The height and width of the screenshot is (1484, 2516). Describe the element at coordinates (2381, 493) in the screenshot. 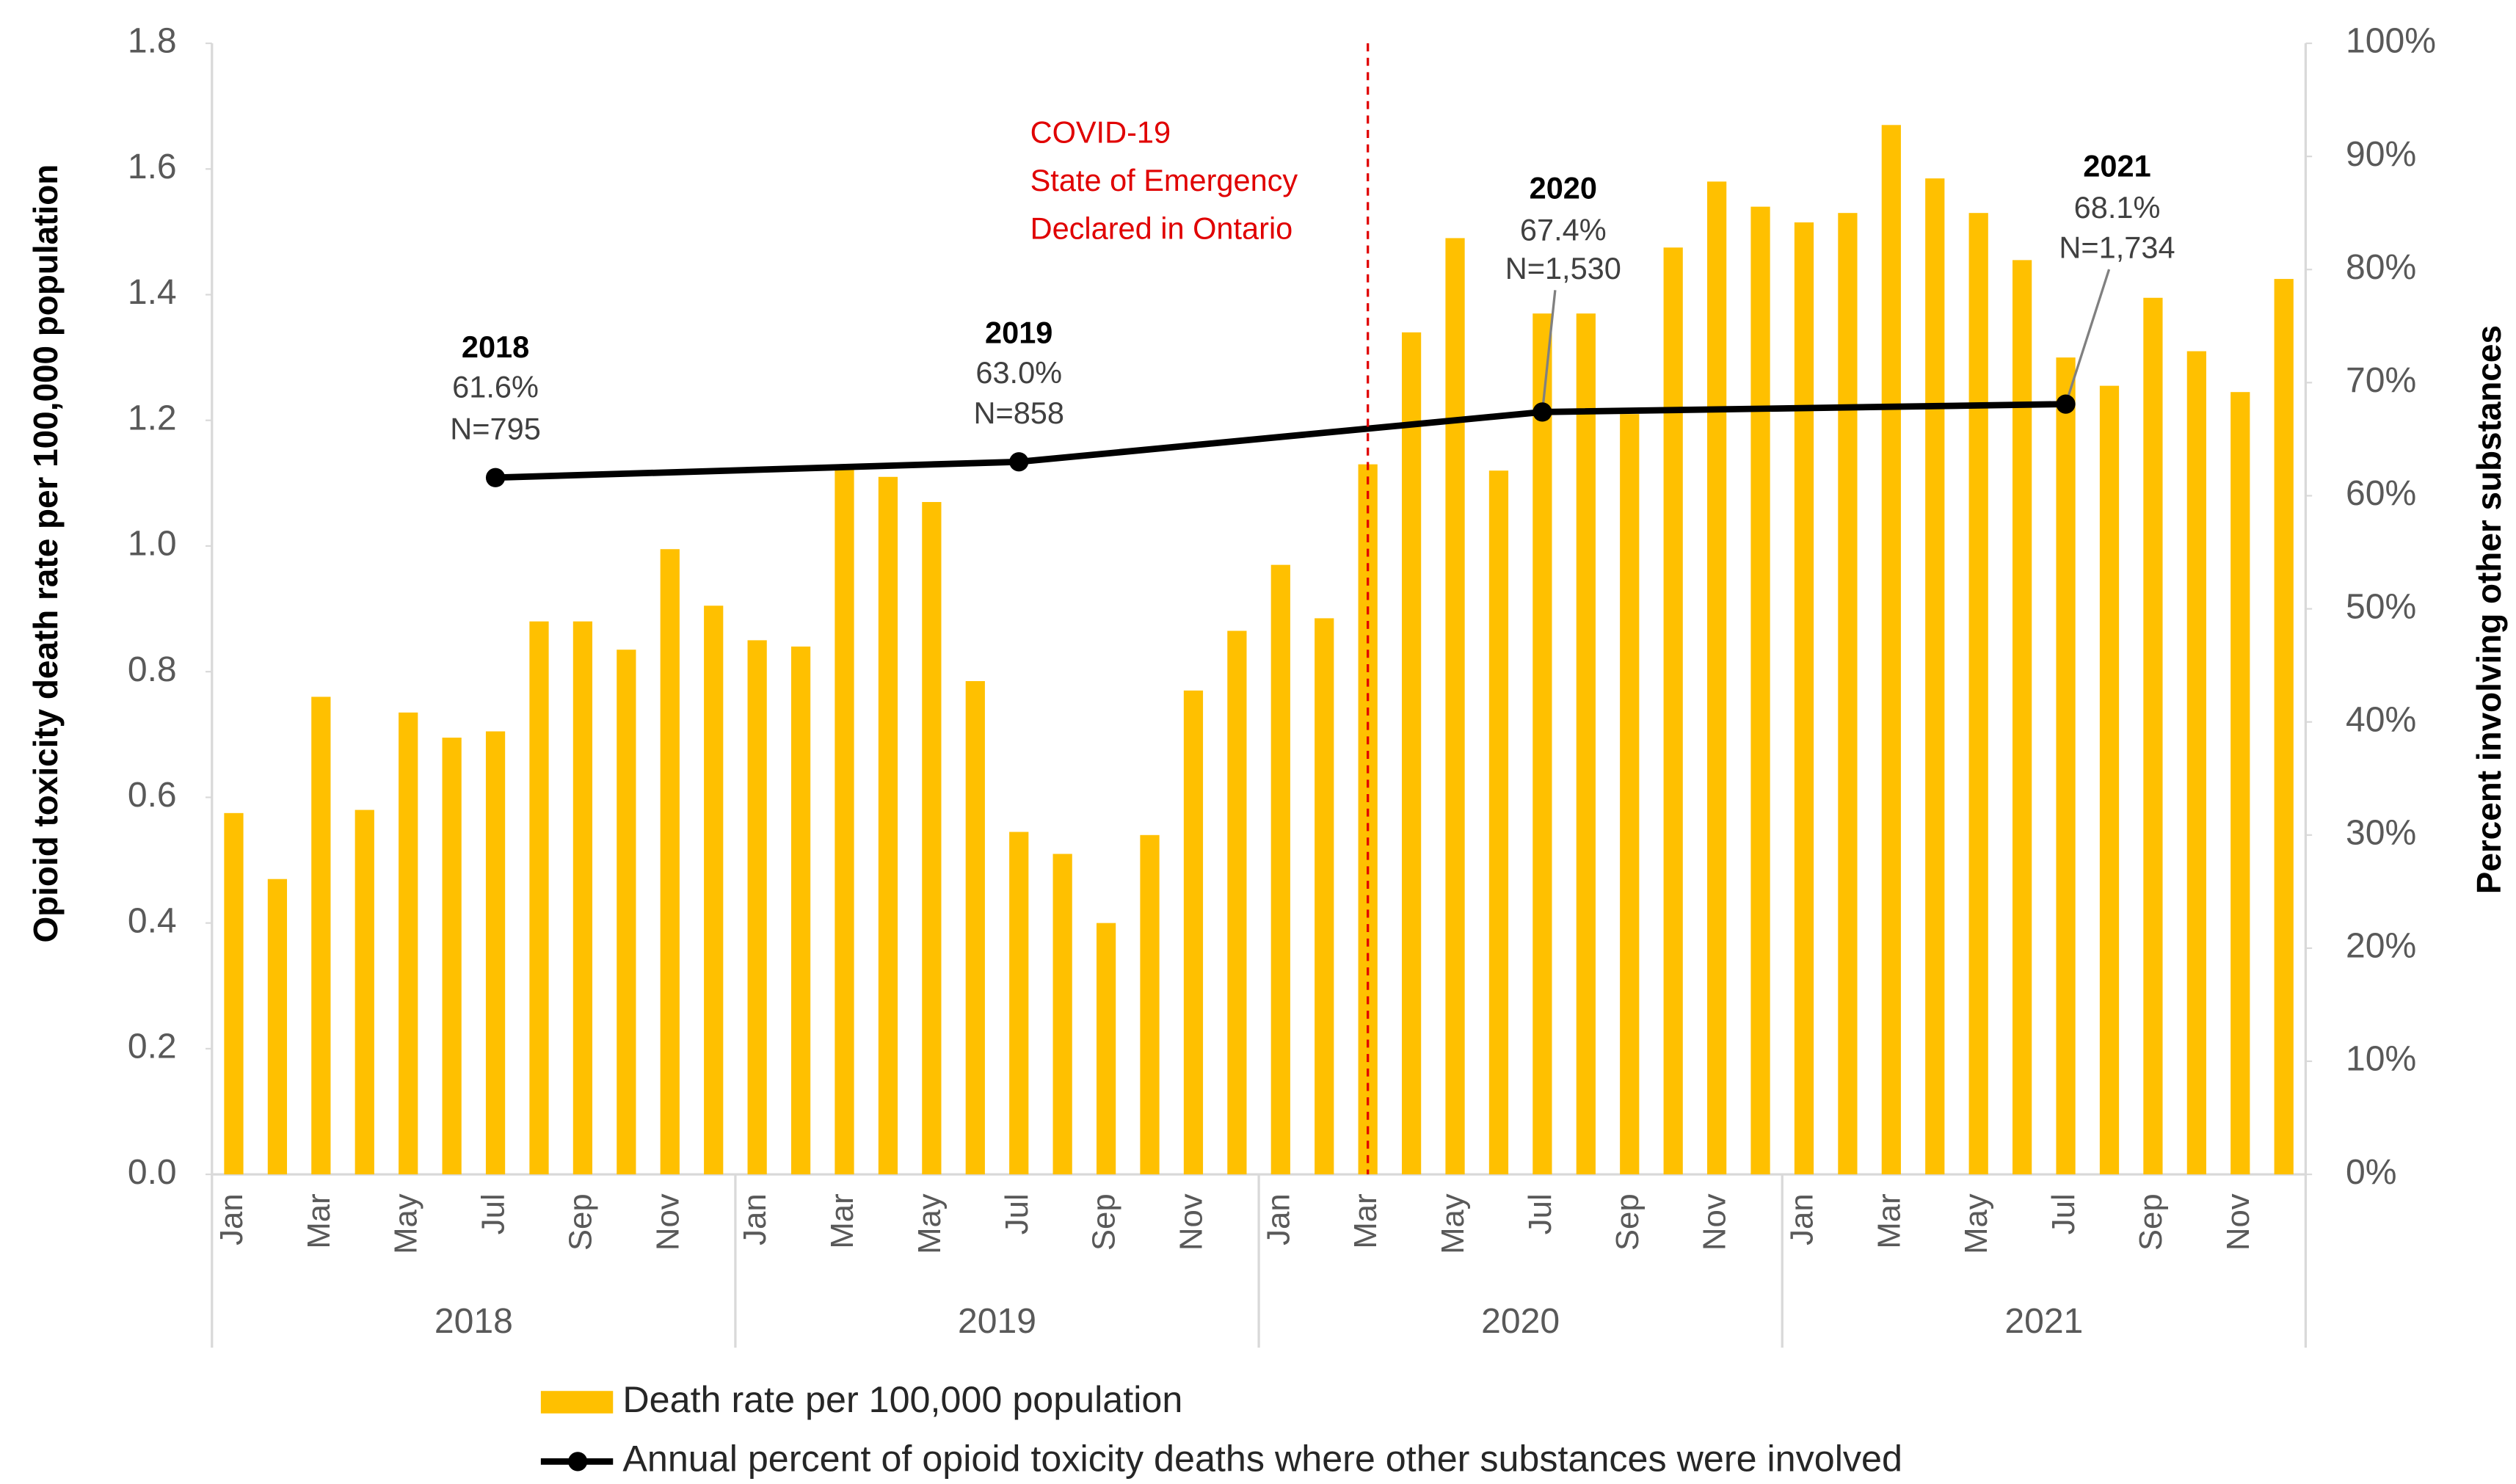

I see `y2-tick-label: 60%` at that location.